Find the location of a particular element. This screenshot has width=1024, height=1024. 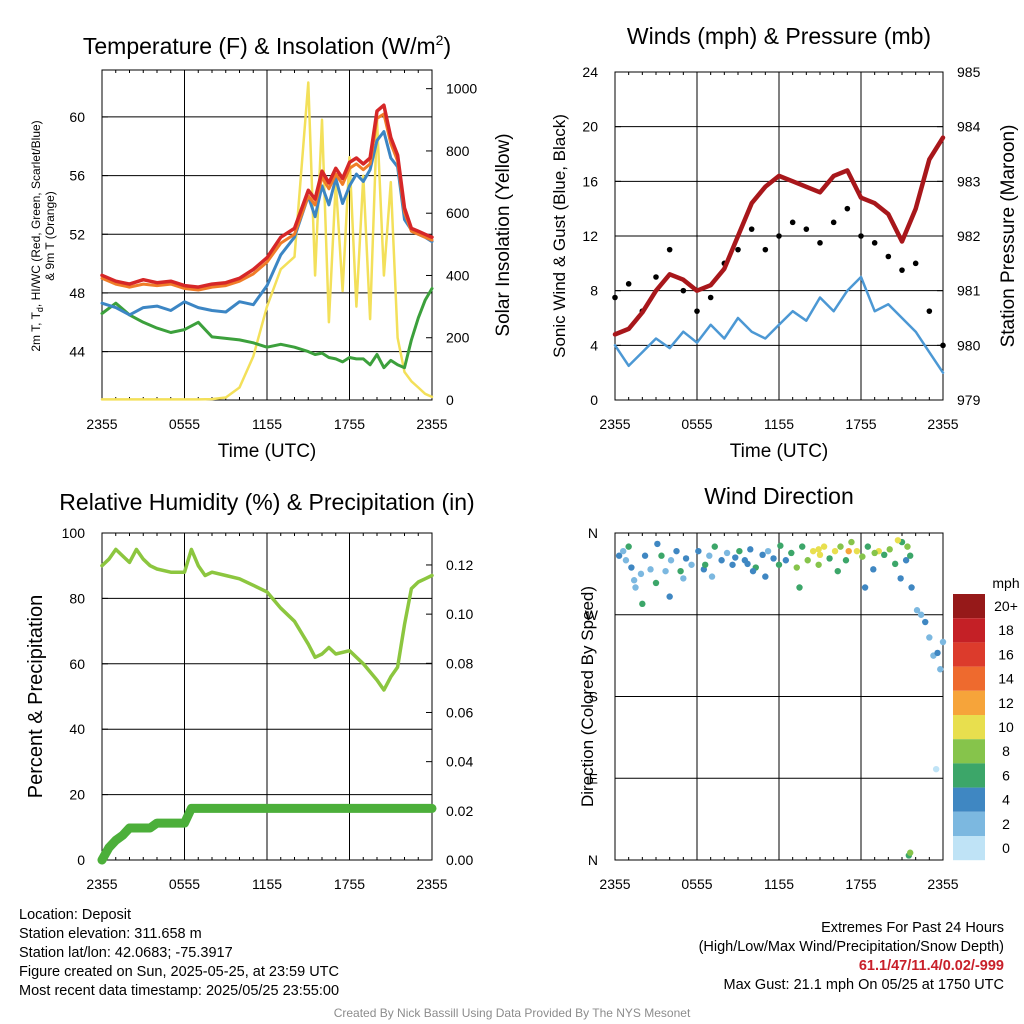

humidity-ytick-label: 0 is located at coordinates (81, 860).